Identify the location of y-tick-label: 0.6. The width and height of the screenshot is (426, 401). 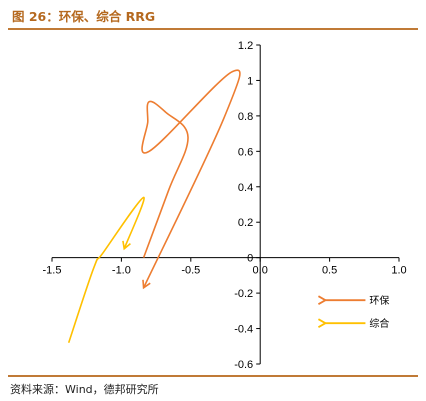
(245, 152).